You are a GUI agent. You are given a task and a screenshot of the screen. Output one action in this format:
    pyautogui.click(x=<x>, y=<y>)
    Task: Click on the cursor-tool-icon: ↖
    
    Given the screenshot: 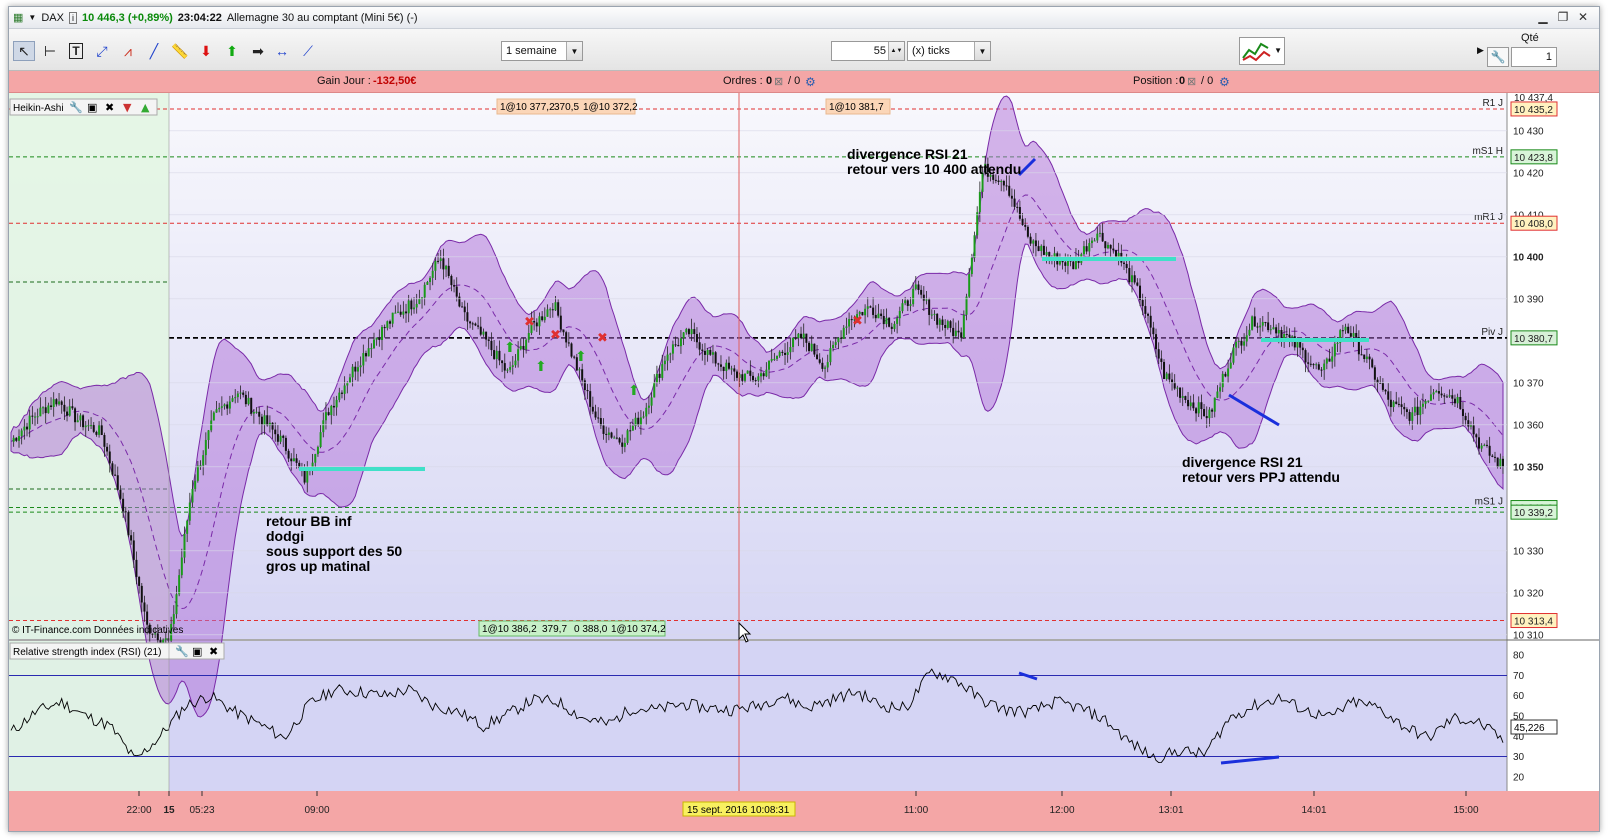 What is the action you would take?
    pyautogui.click(x=24, y=51)
    